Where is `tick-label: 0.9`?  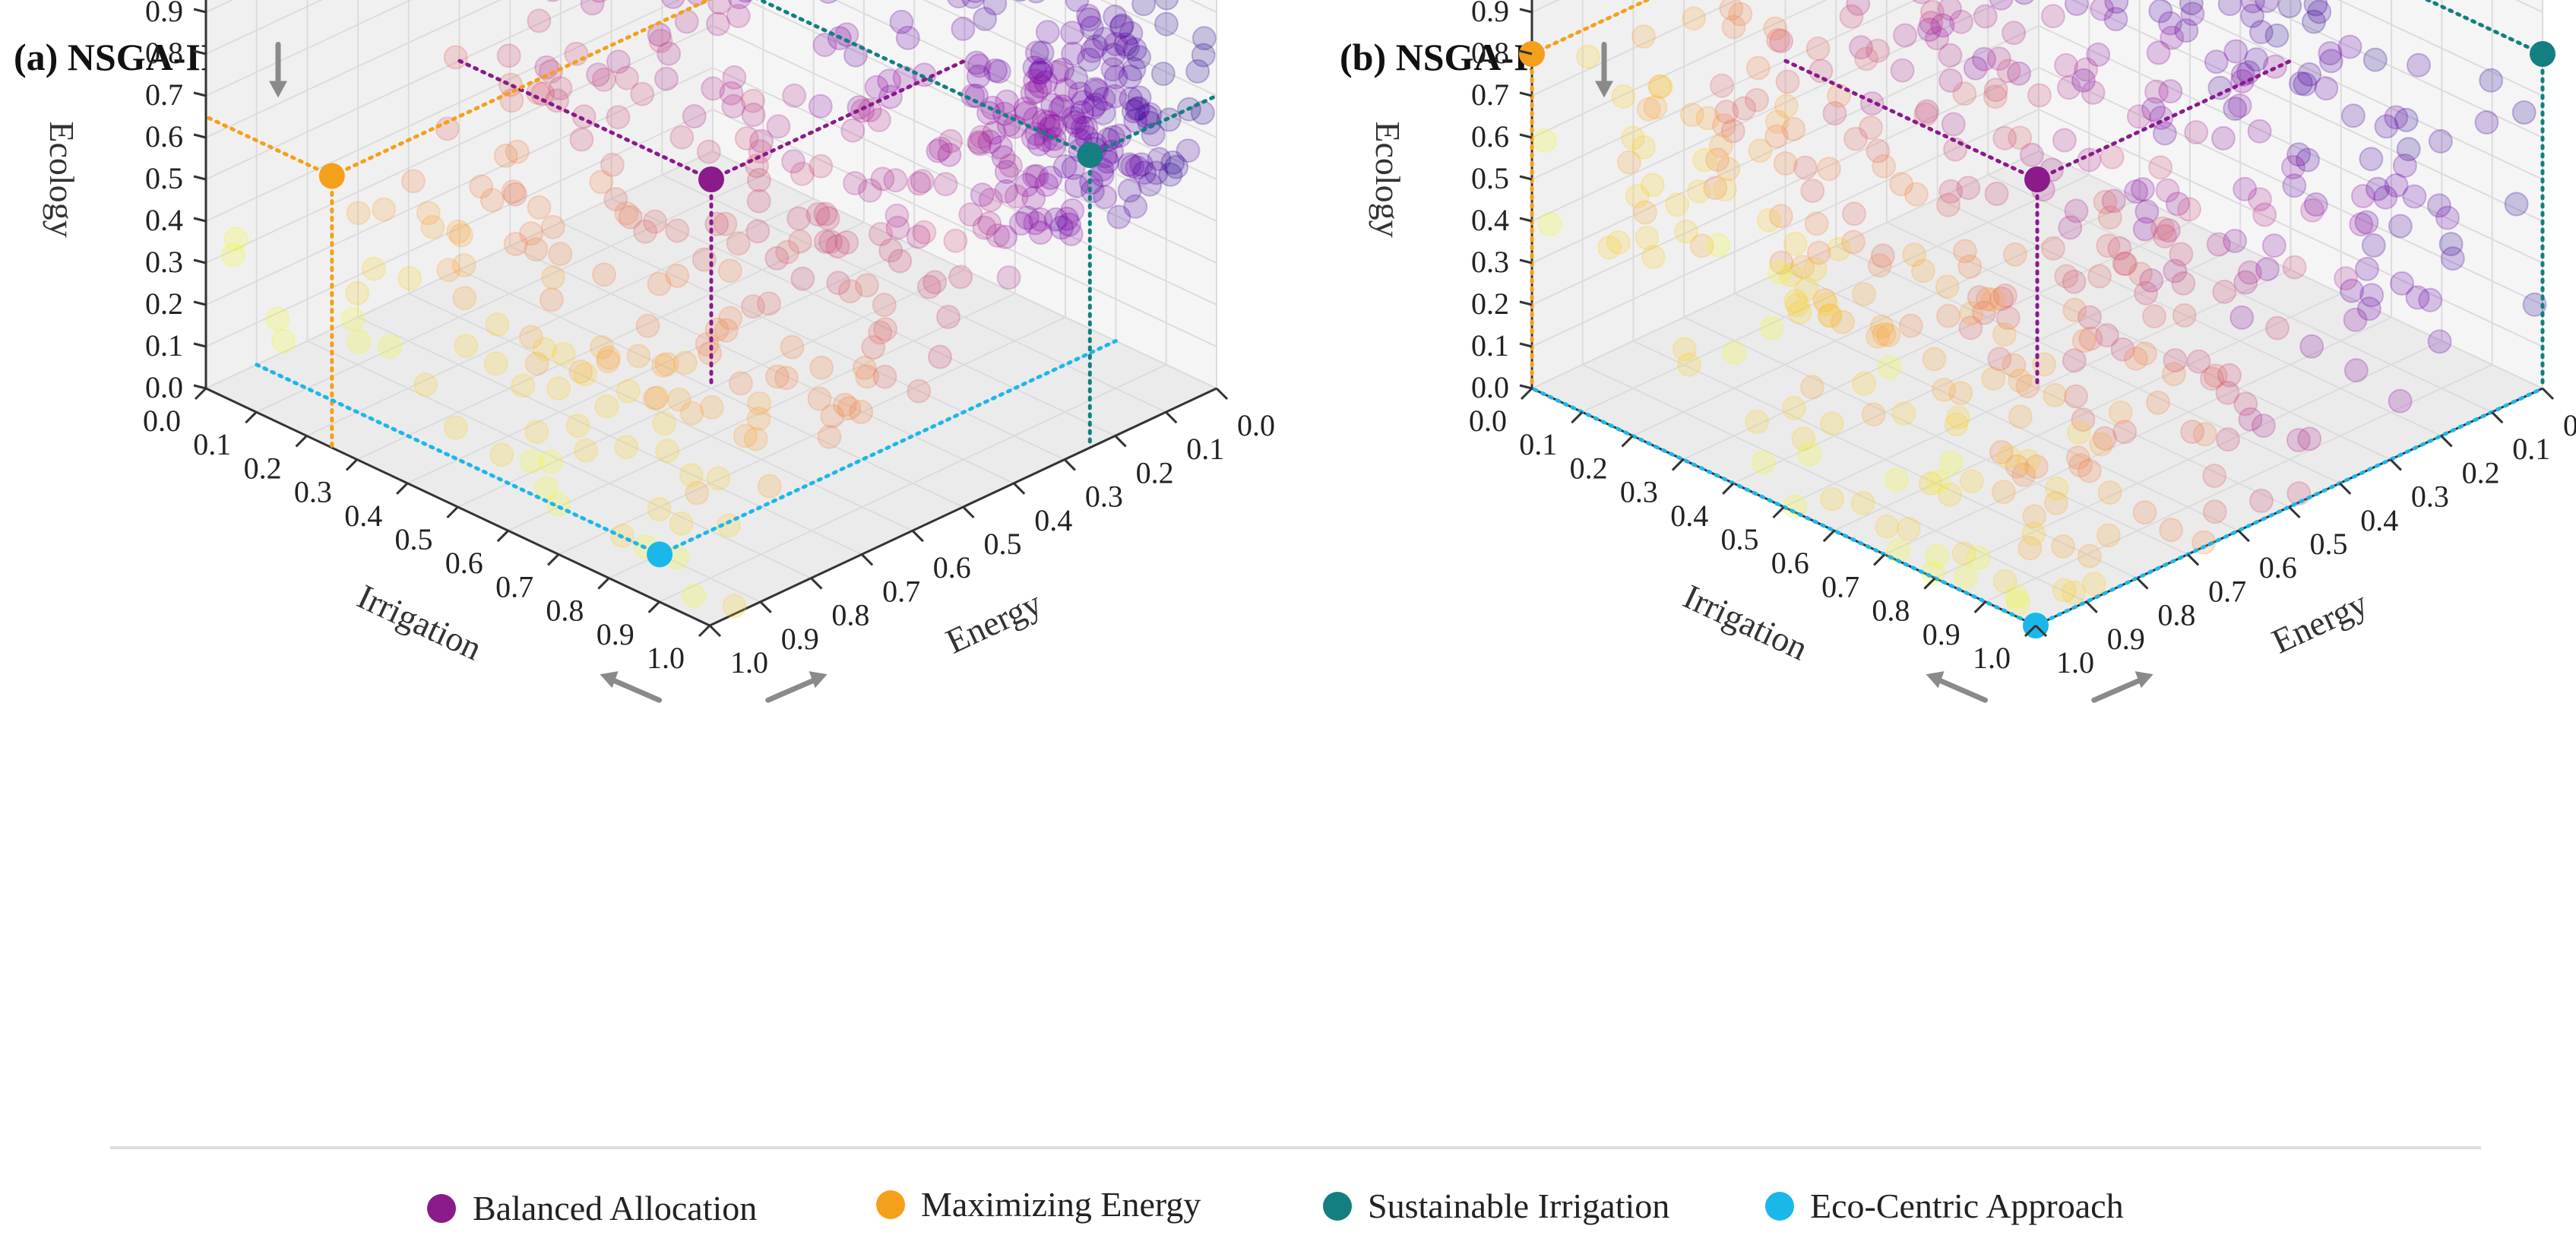 tick-label: 0.9 is located at coordinates (616, 634).